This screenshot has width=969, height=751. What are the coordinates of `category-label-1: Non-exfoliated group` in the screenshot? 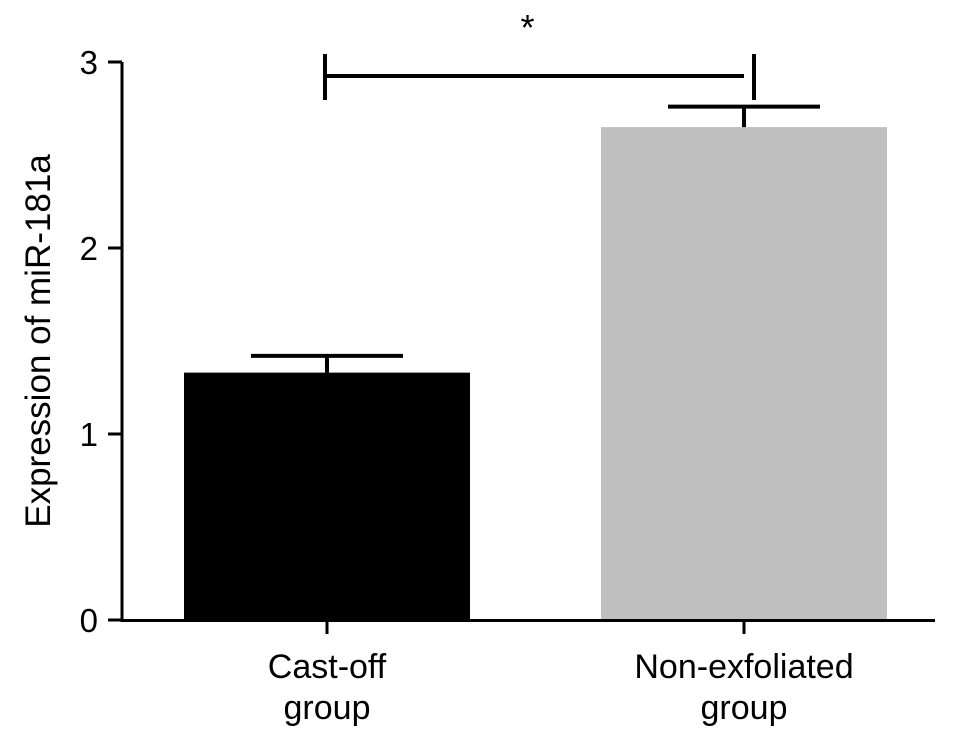 It's located at (743, 687).